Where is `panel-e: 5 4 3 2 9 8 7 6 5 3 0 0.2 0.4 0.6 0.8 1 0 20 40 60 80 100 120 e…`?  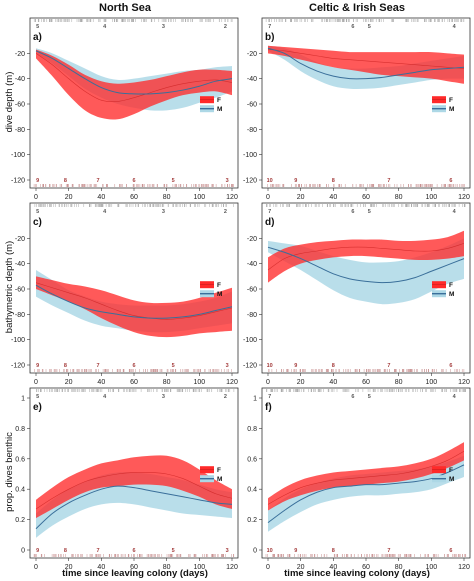
panel-e: 5 4 3 2 9 8 7 6 5 3 0 0.2 0.4 0.6 0.8 1 0 20 40 60 80 100 120 e… is located at coordinates (127, 479).